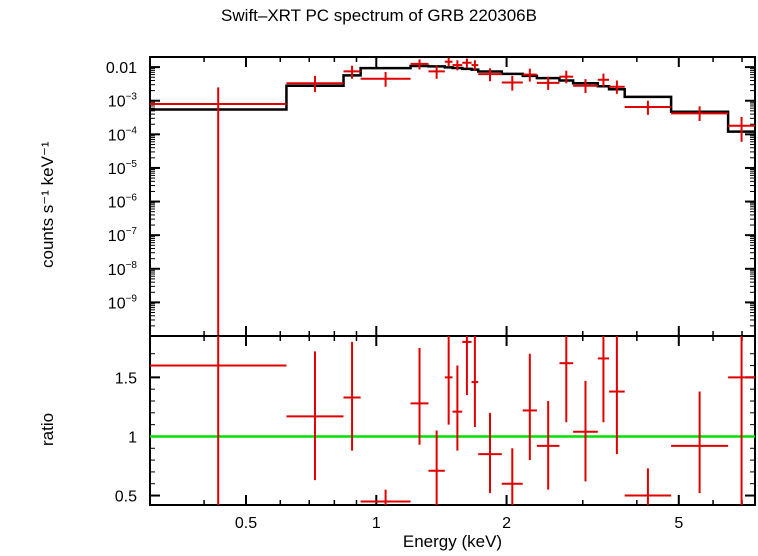 The height and width of the screenshot is (556, 758). I want to click on y-tick-label: 10⁻⁸, so click(123, 269).